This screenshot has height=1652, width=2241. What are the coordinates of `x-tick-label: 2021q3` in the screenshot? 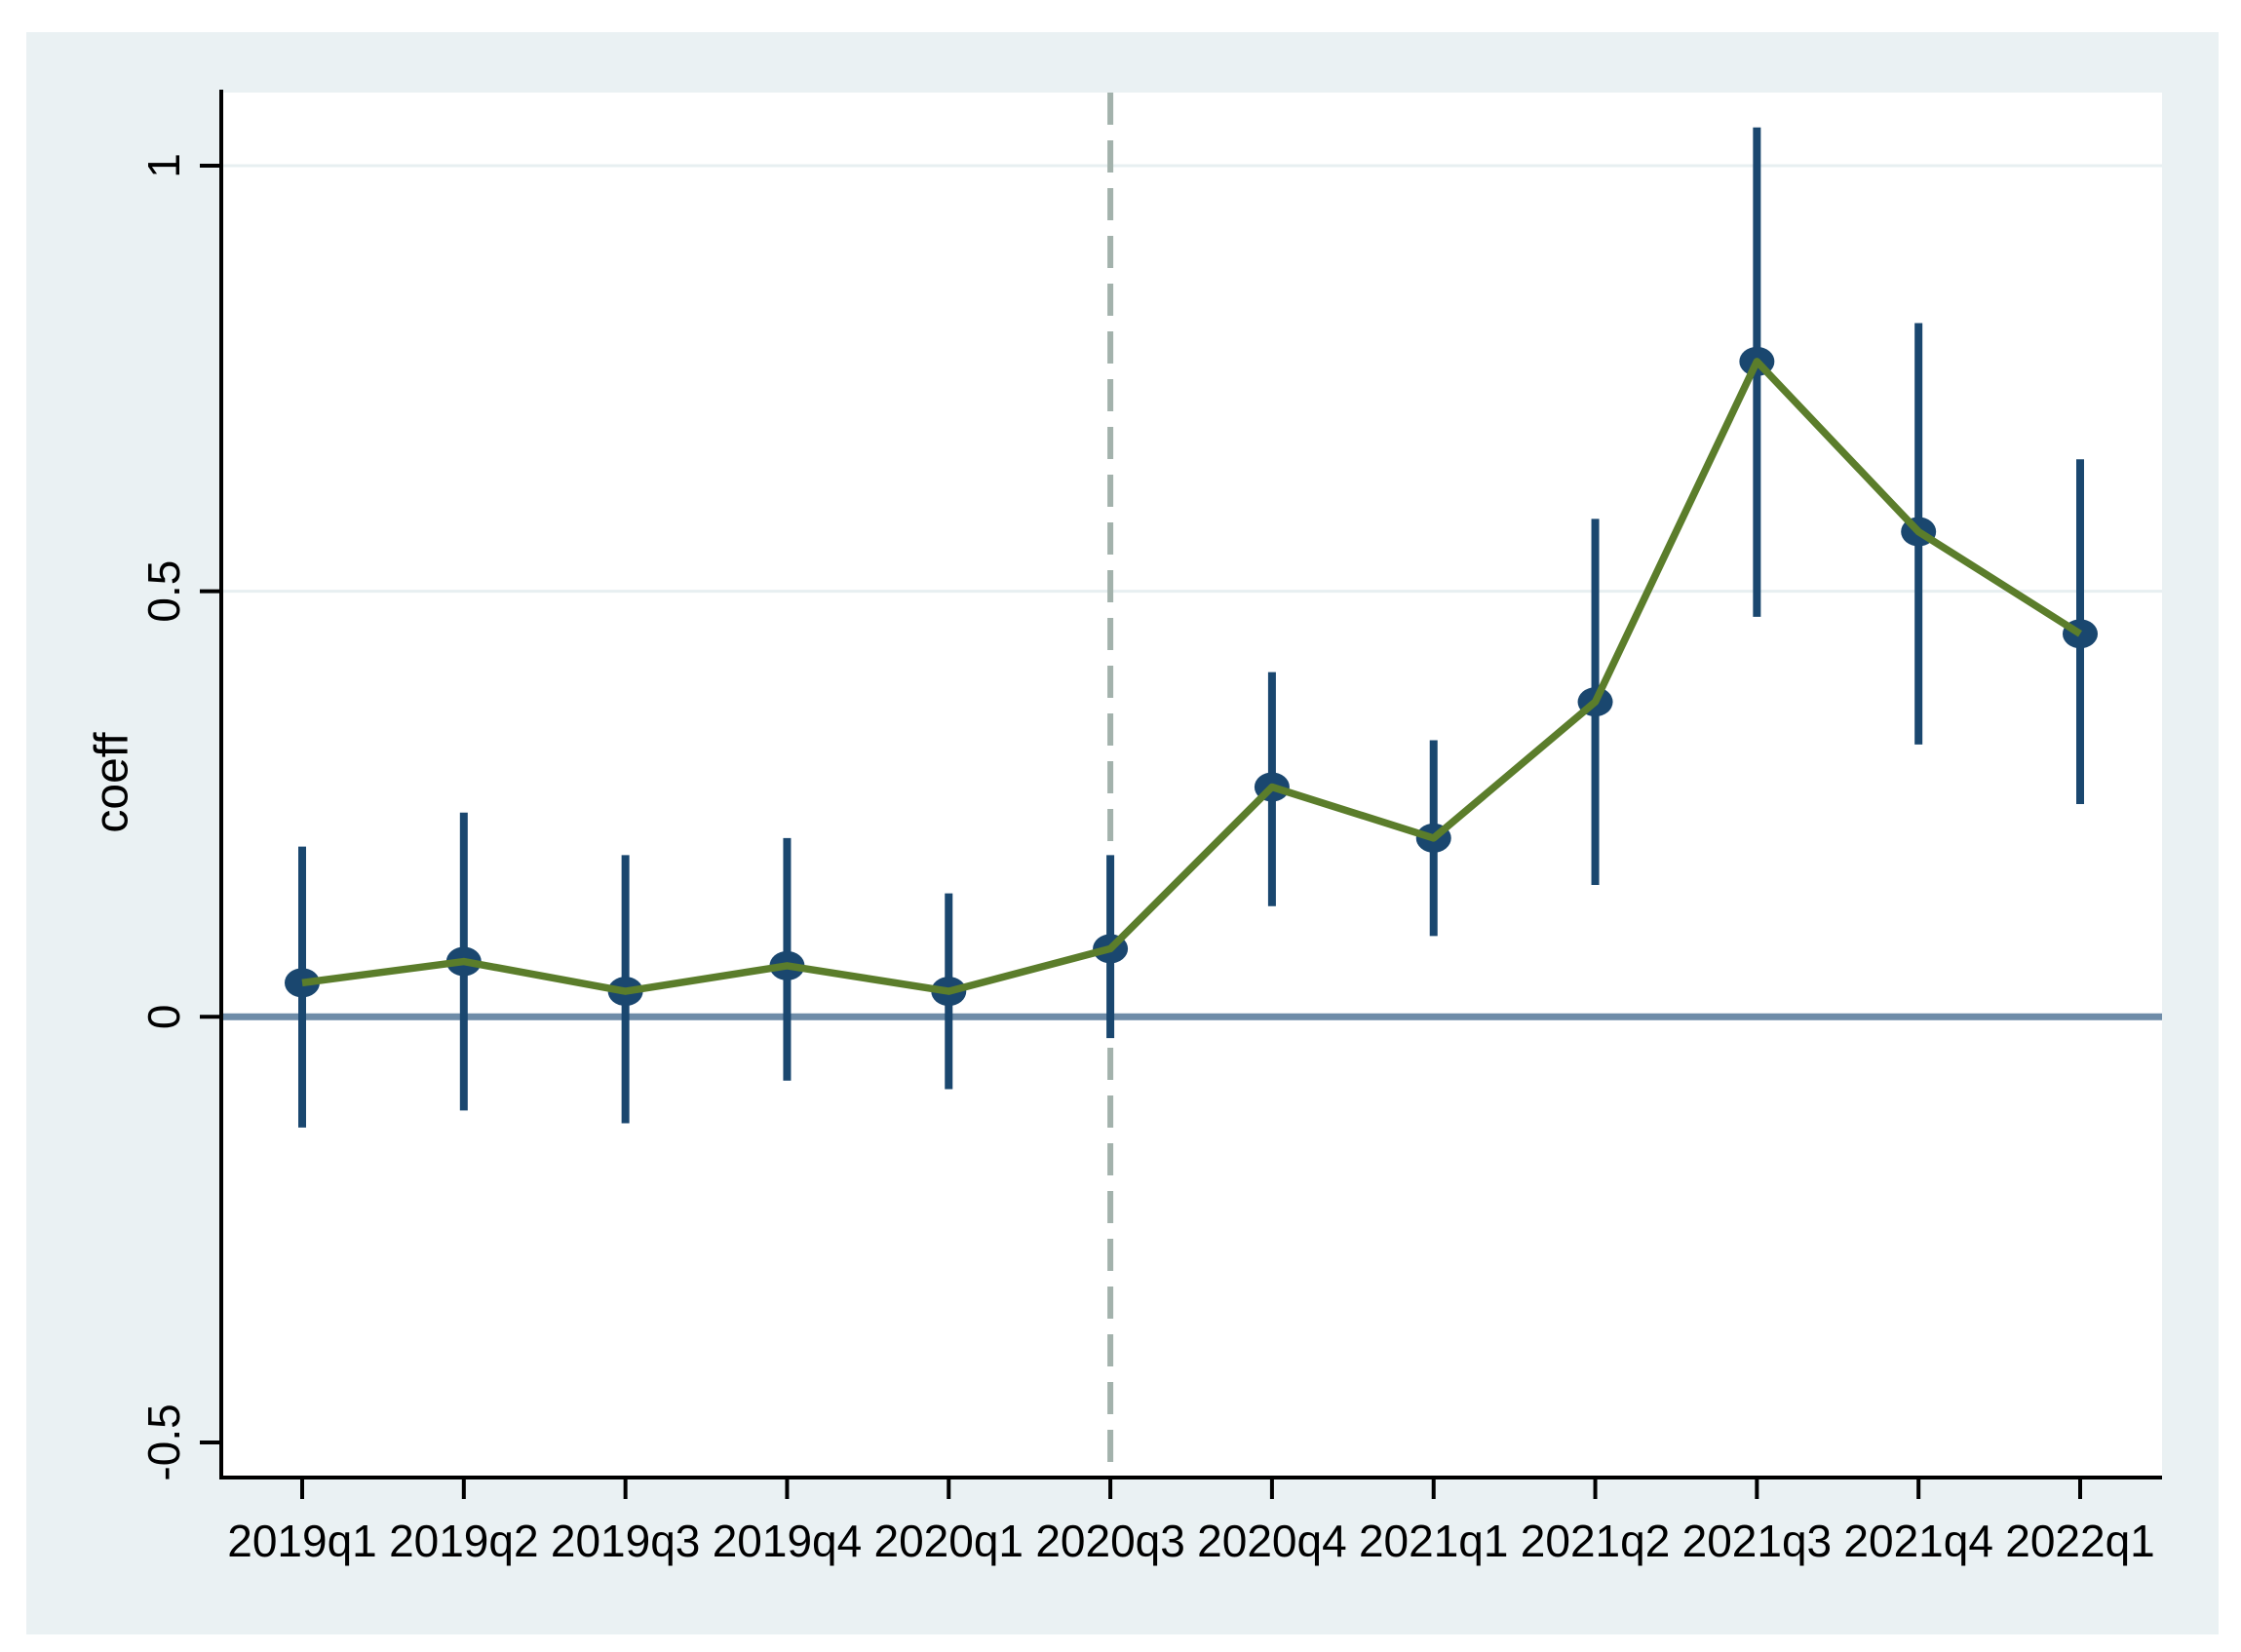 It's located at (1757, 1541).